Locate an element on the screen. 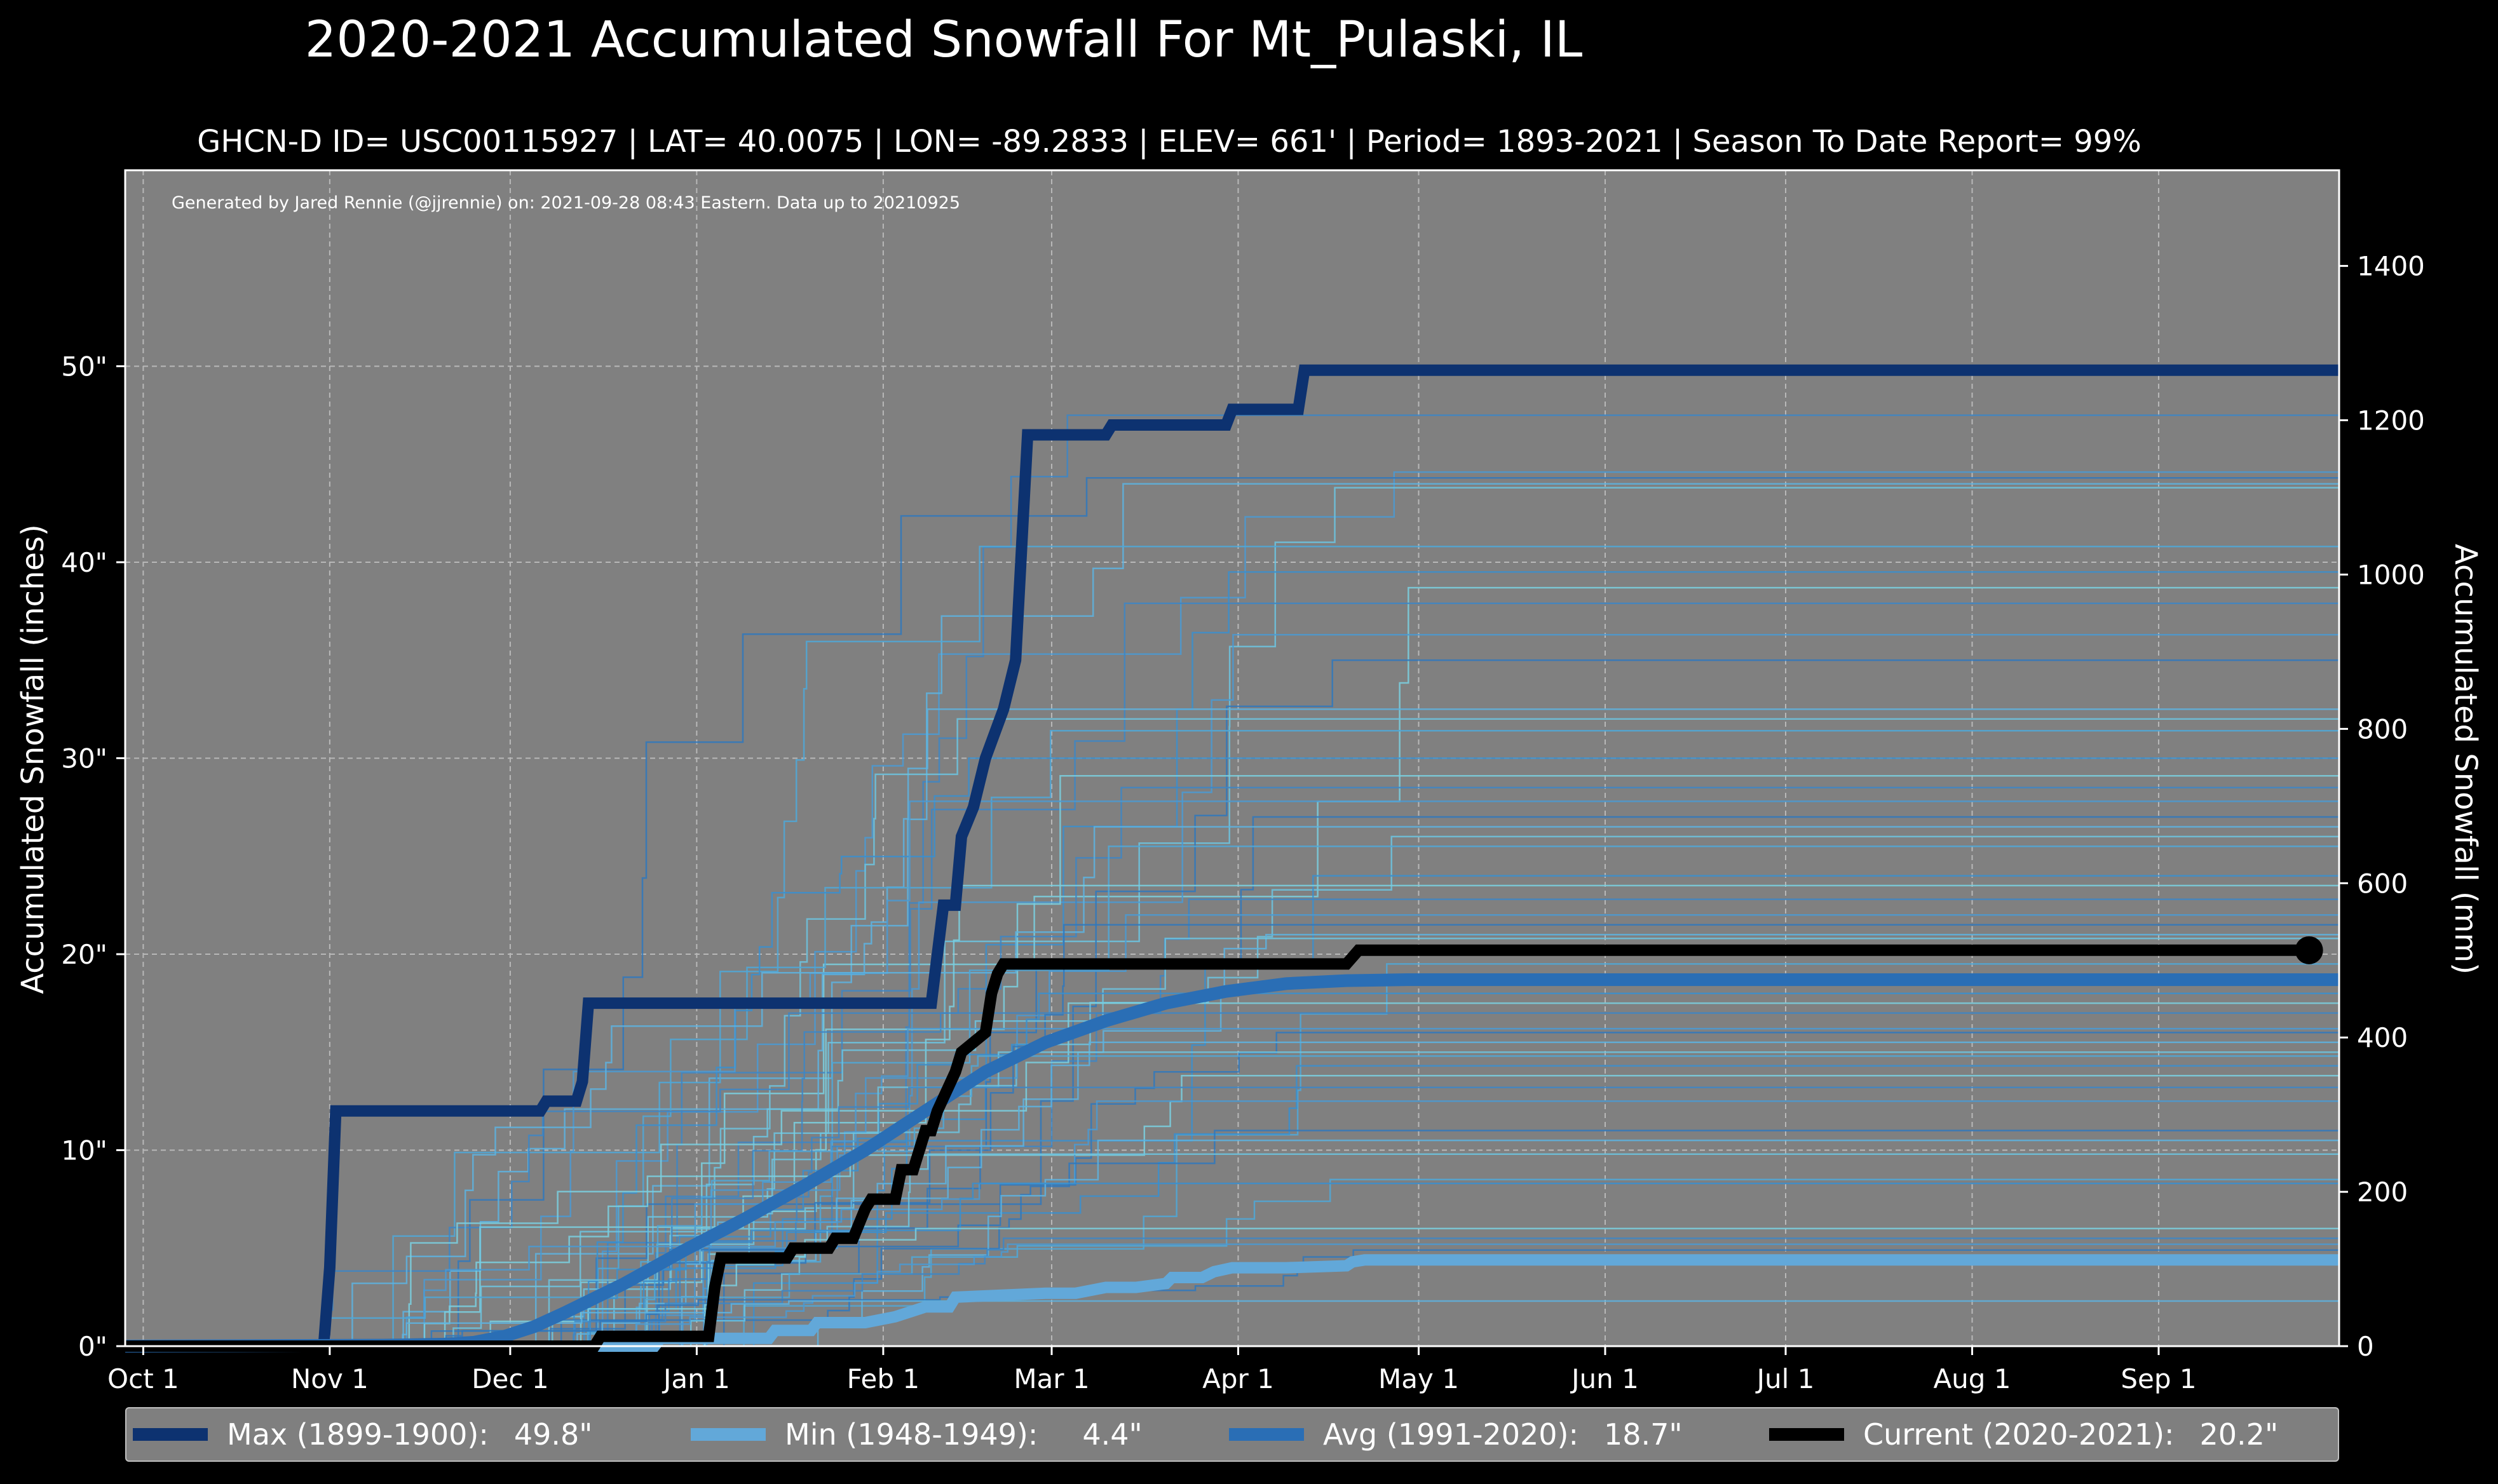  y-tick-label-left-1: 10" is located at coordinates (84, 1150).